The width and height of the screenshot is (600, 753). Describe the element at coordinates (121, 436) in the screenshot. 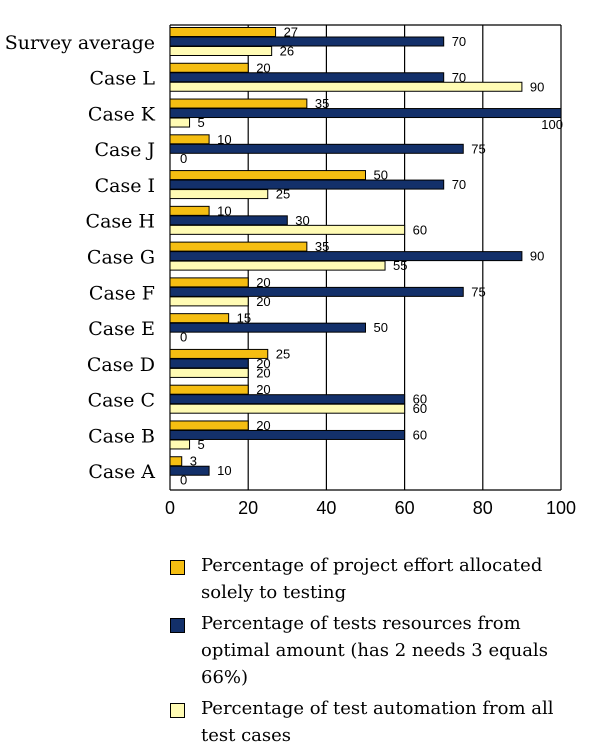

I see `category-label: Case B` at that location.